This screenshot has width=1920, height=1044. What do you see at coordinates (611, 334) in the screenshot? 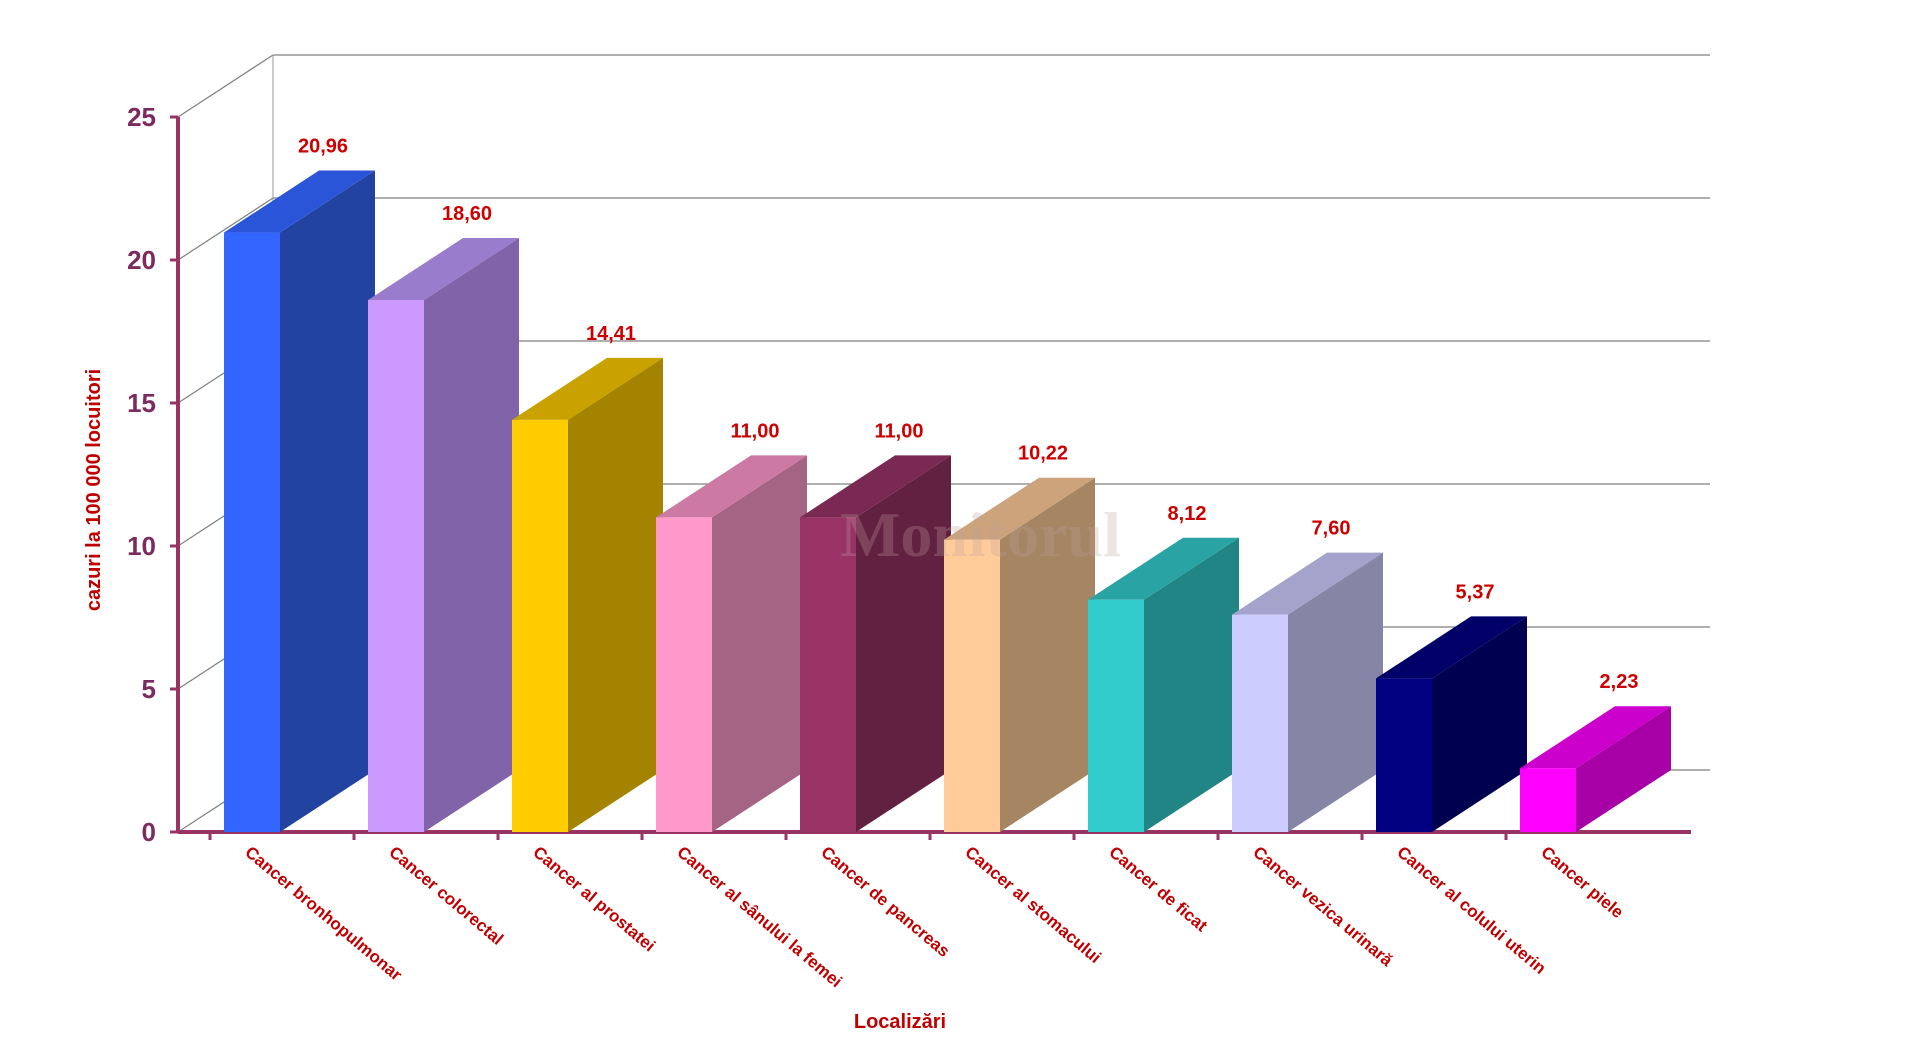
I see `data-label: 14,41` at bounding box center [611, 334].